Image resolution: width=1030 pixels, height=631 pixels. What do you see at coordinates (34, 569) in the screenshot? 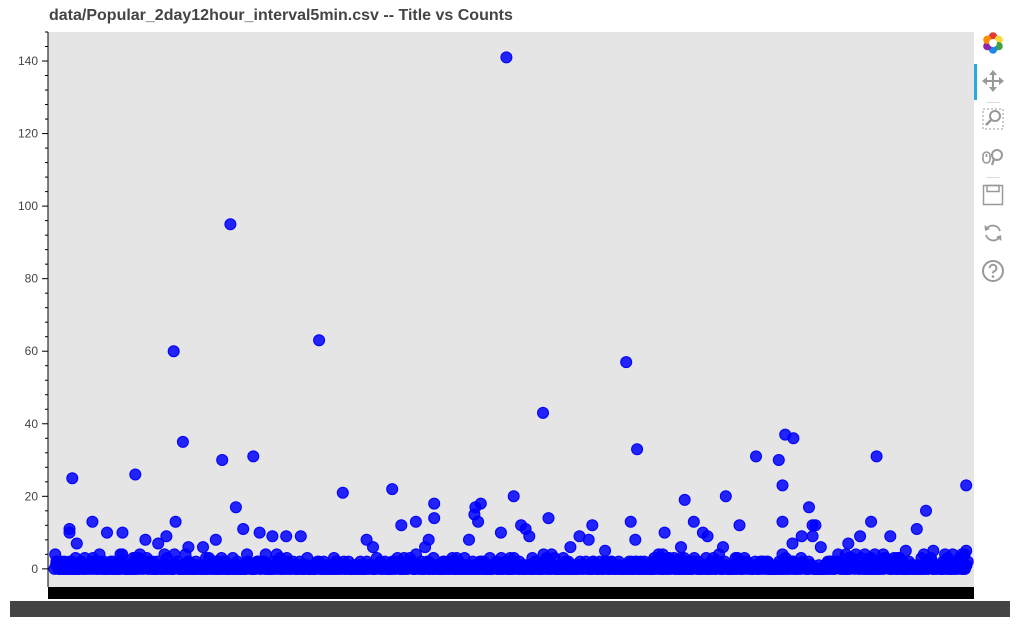
I see `y-tick-label: 0` at bounding box center [34, 569].